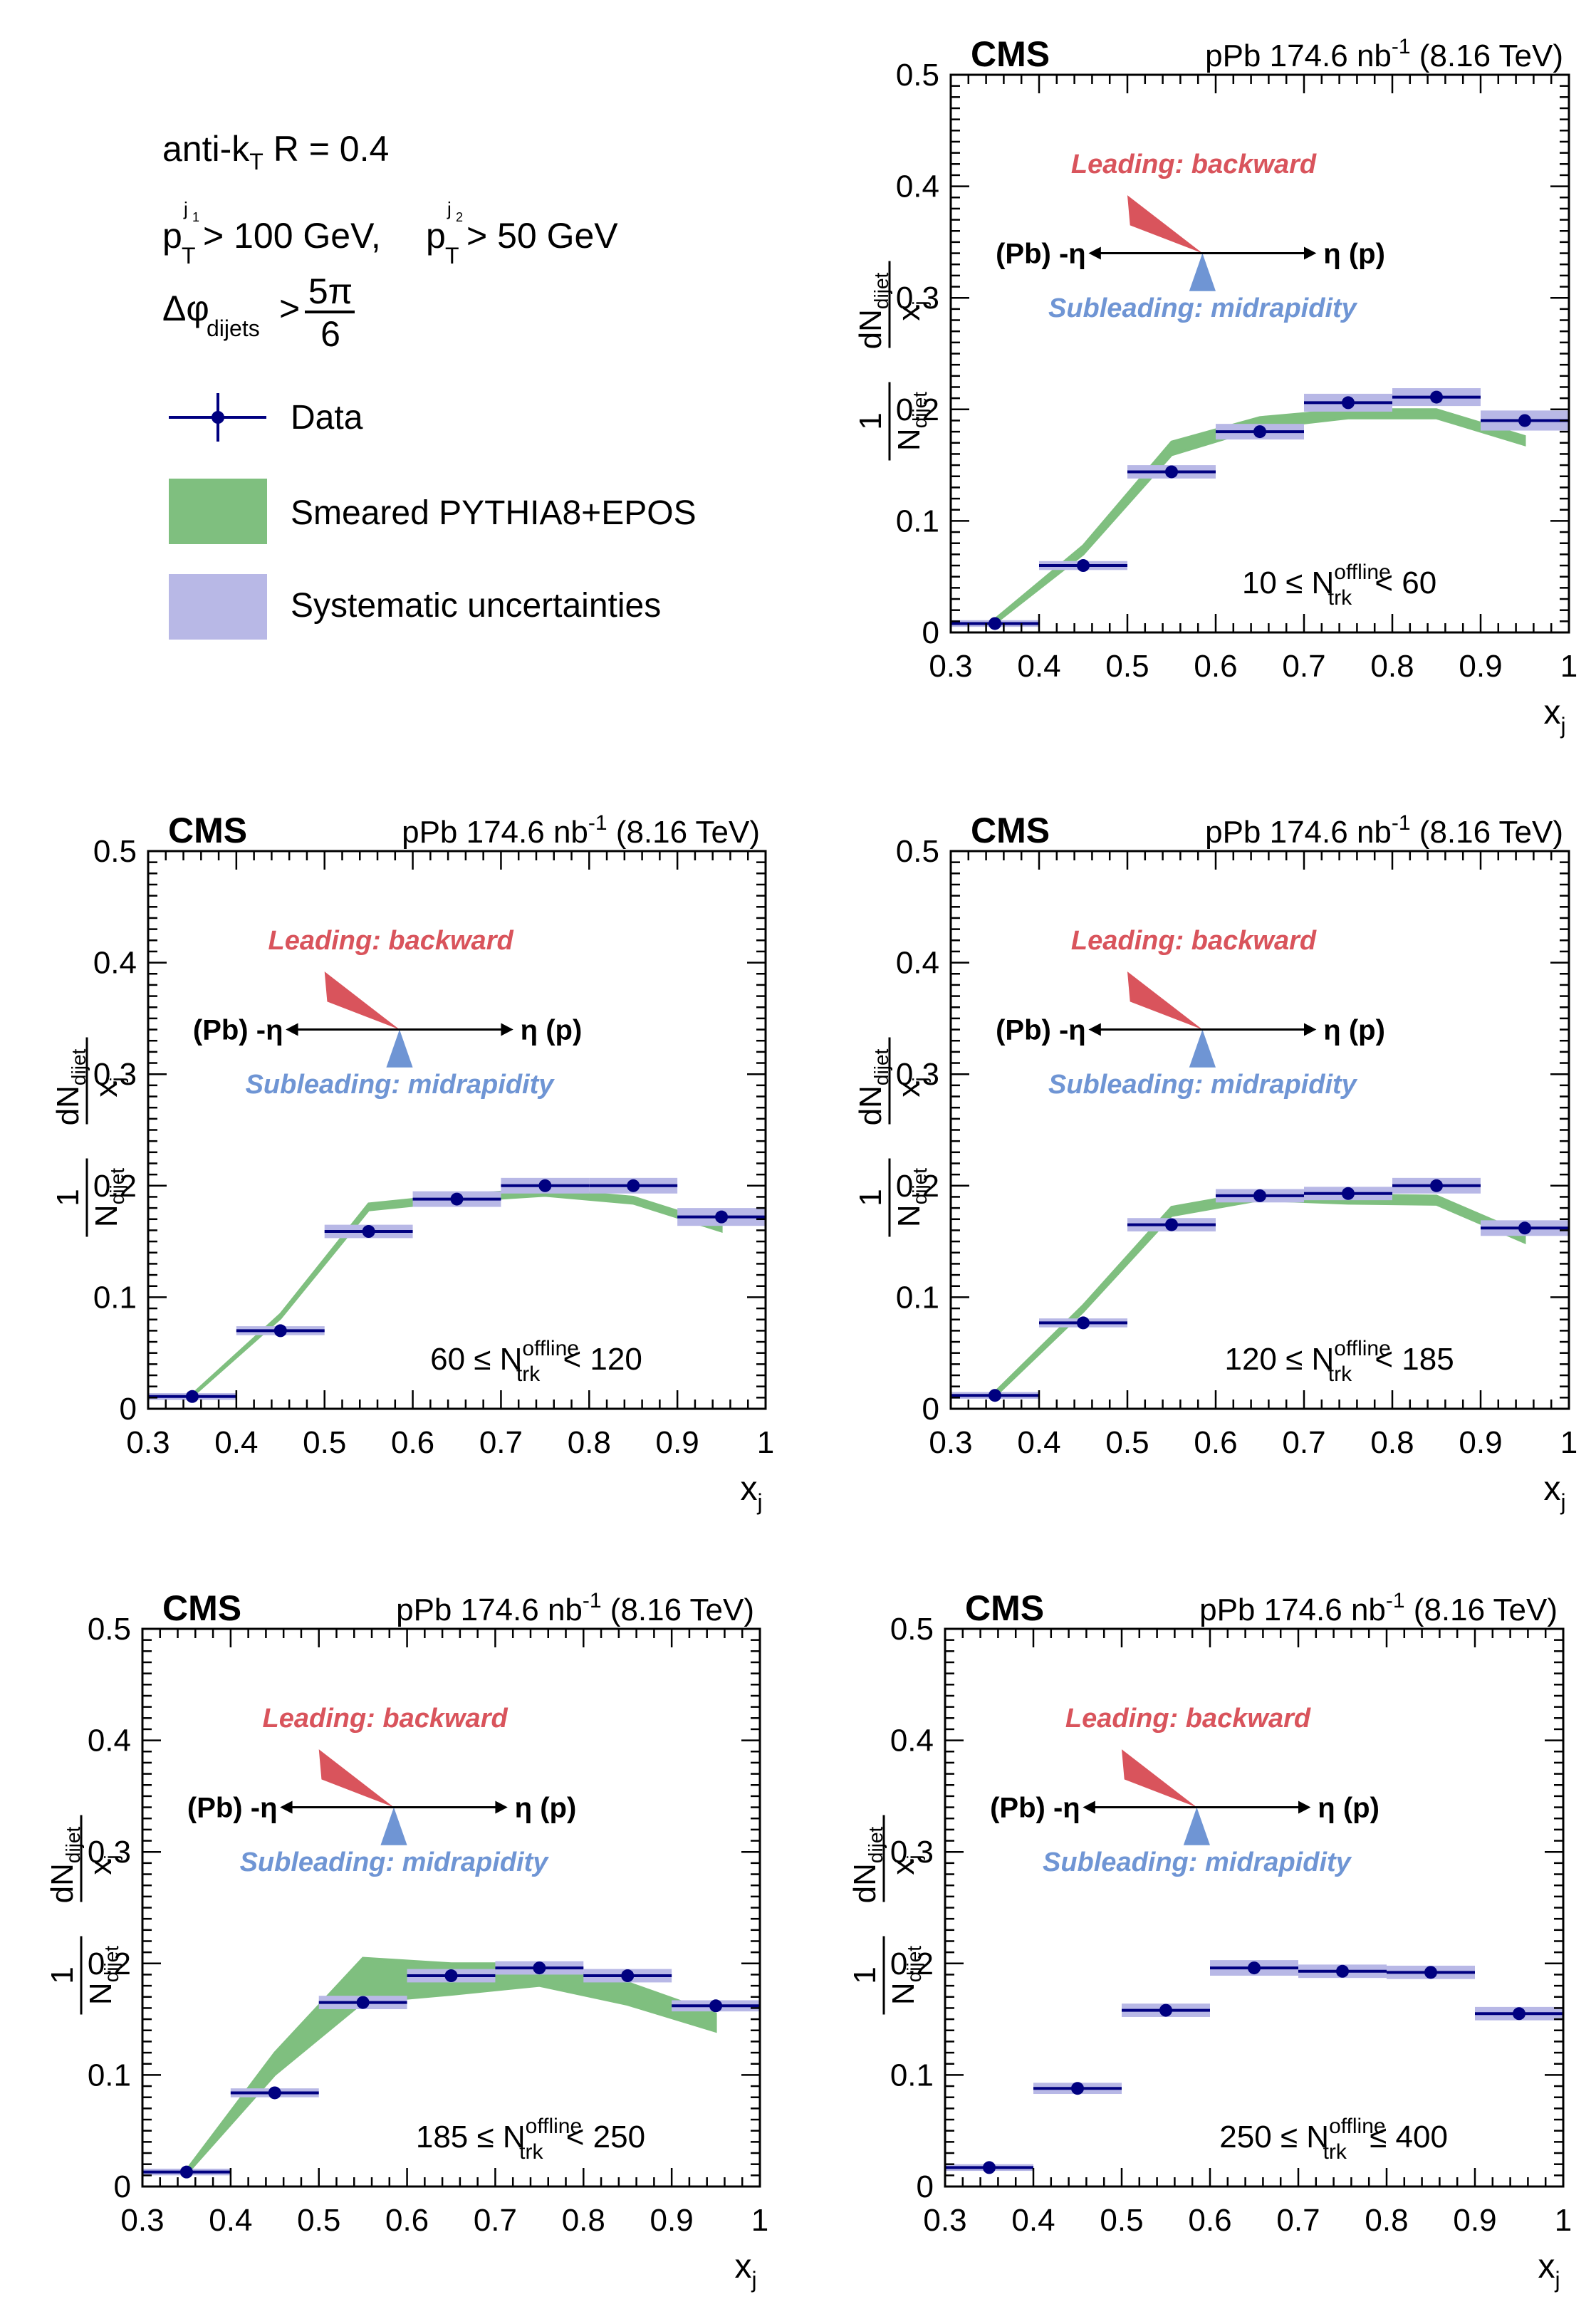 The height and width of the screenshot is (2314, 1596). I want to click on svg-text: > 100 GeV,, so click(292, 236).